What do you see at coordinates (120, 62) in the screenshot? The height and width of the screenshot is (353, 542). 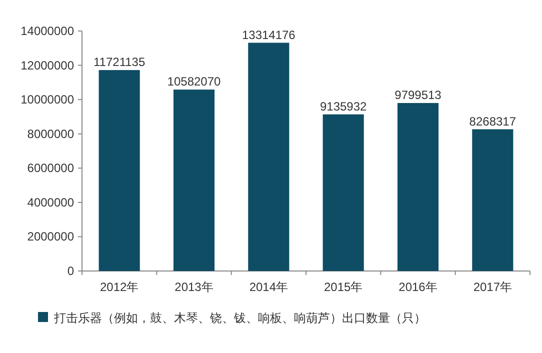 I see `data-label: 11721135` at bounding box center [120, 62].